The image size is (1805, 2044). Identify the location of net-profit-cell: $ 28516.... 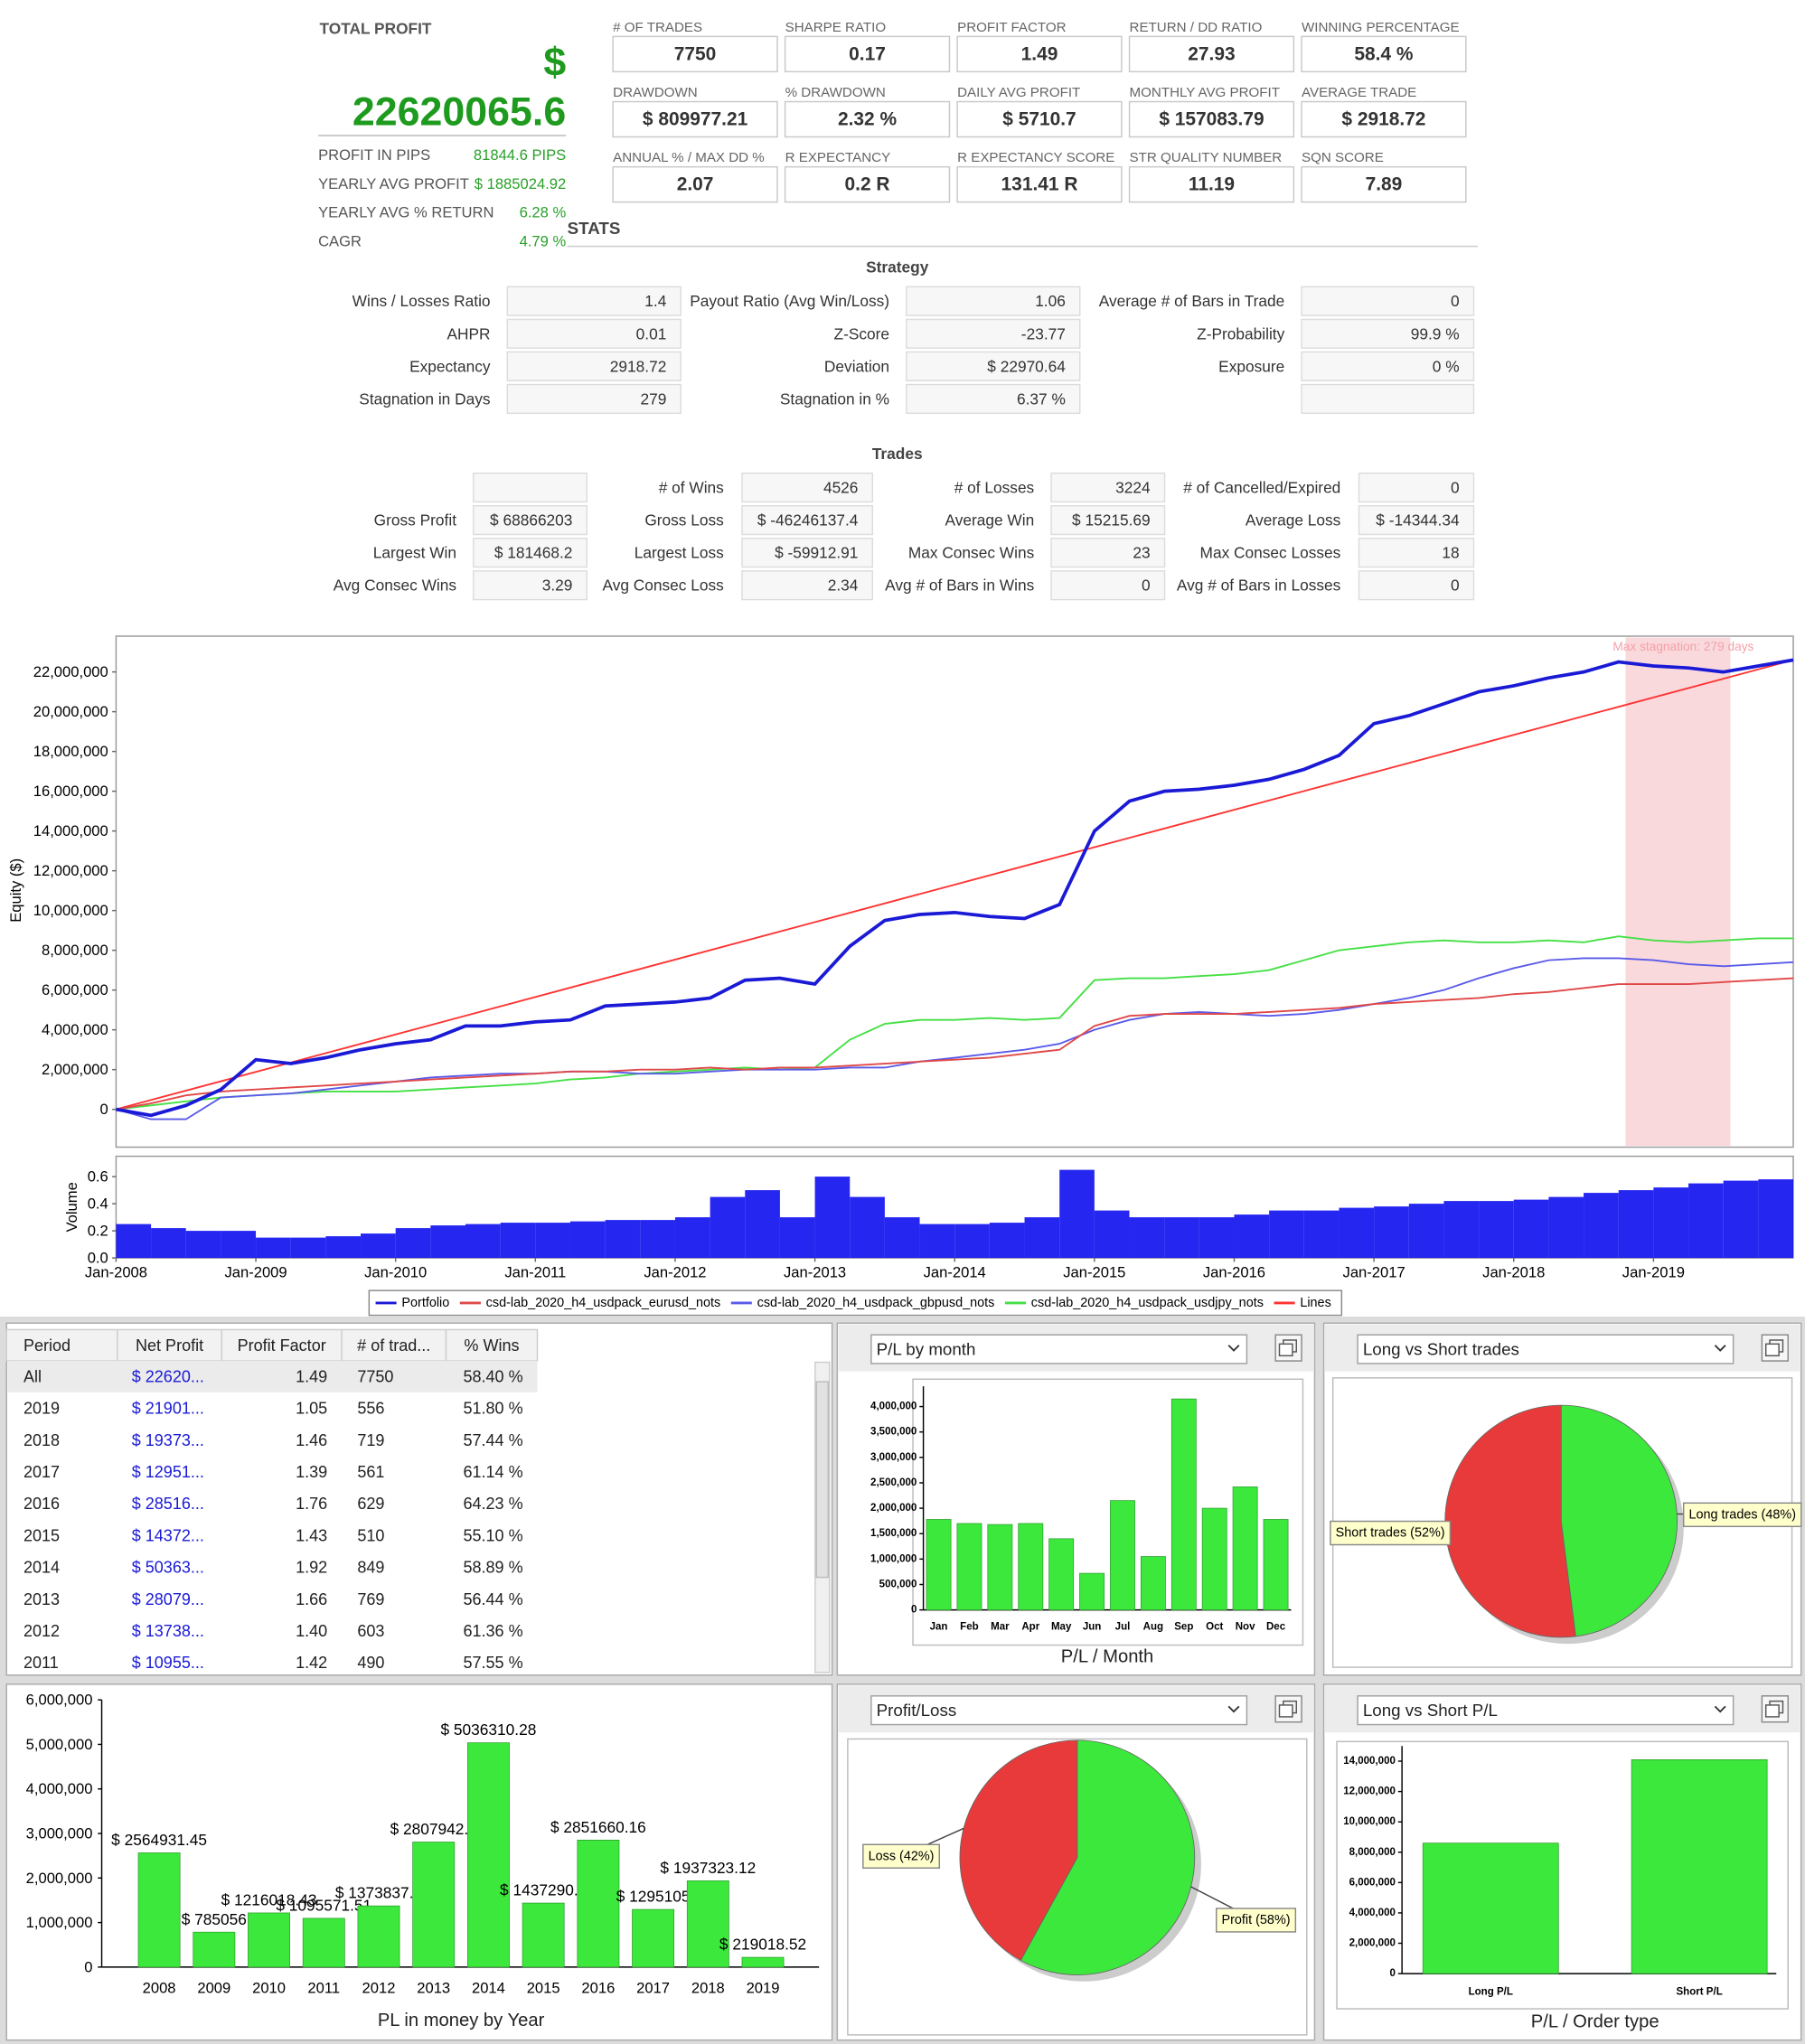
(168, 1504).